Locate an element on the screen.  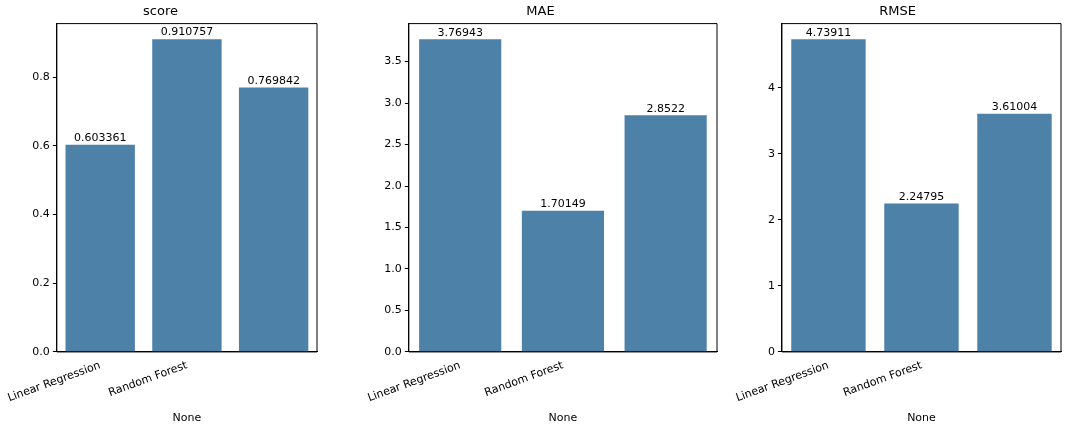
y-tick-label: 3 is located at coordinates (771, 153).